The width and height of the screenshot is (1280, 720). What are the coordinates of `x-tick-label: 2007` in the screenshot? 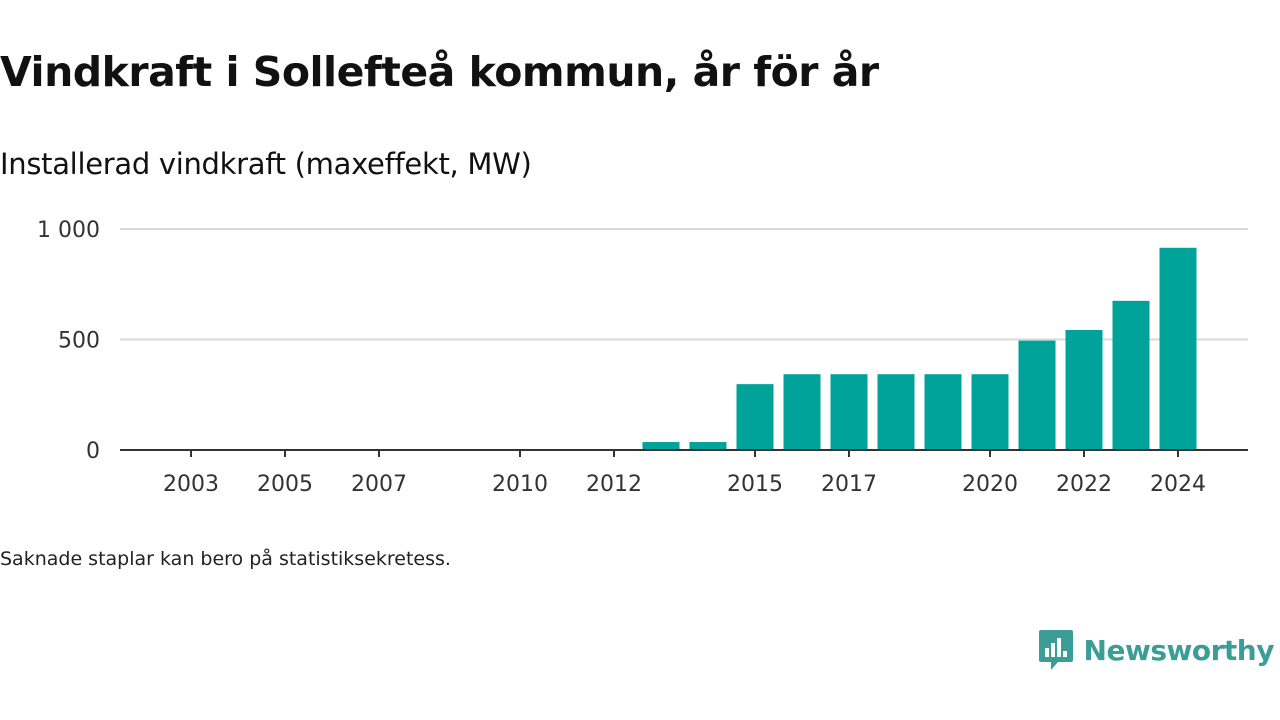 It's located at (379, 484).